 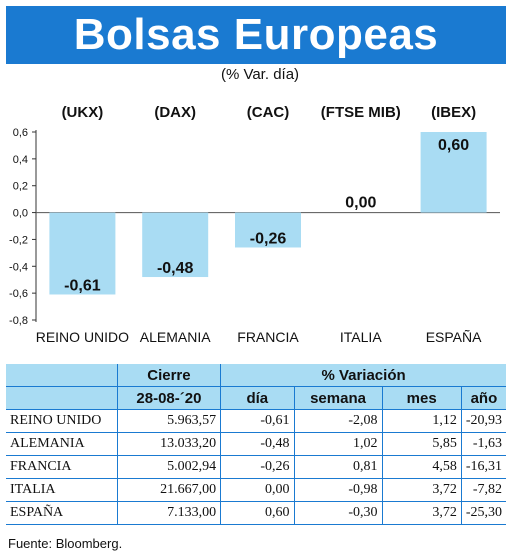 What do you see at coordinates (268, 337) in the screenshot?
I see `category-label: FRANCIA` at bounding box center [268, 337].